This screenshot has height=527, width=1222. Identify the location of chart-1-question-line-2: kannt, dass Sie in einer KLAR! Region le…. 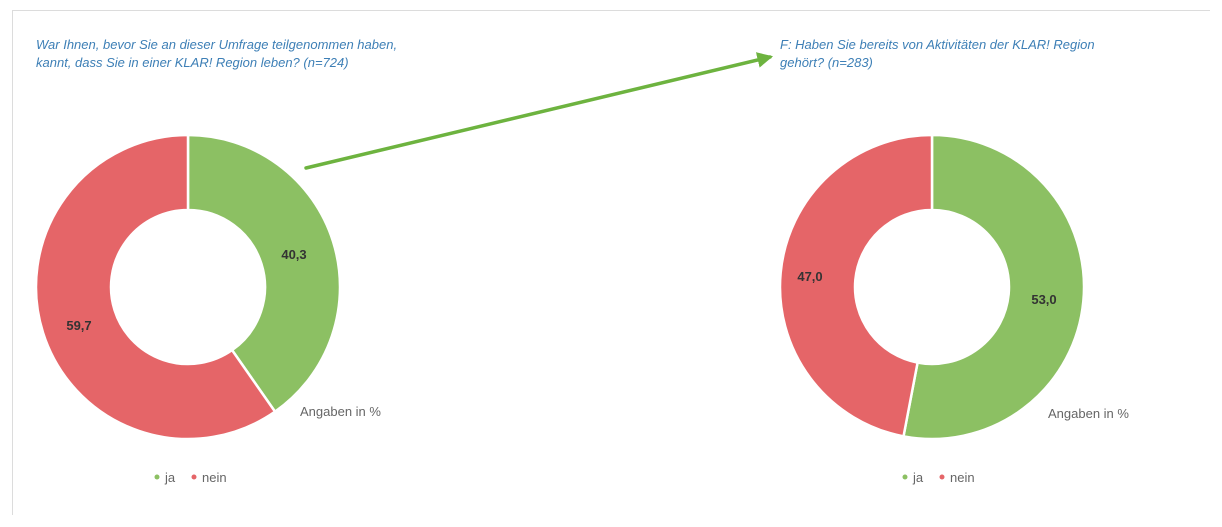
(192, 62).